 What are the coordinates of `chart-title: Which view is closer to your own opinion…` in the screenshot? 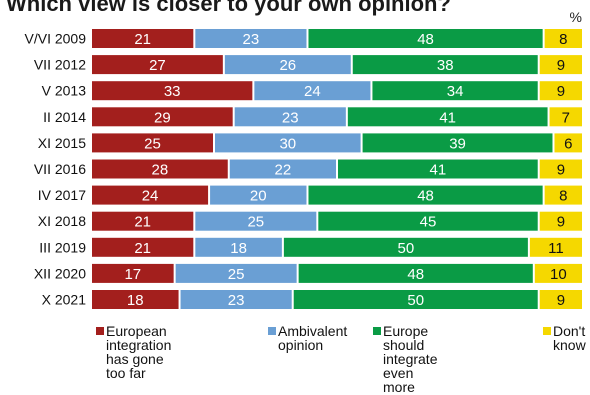 It's located at (228, 8).